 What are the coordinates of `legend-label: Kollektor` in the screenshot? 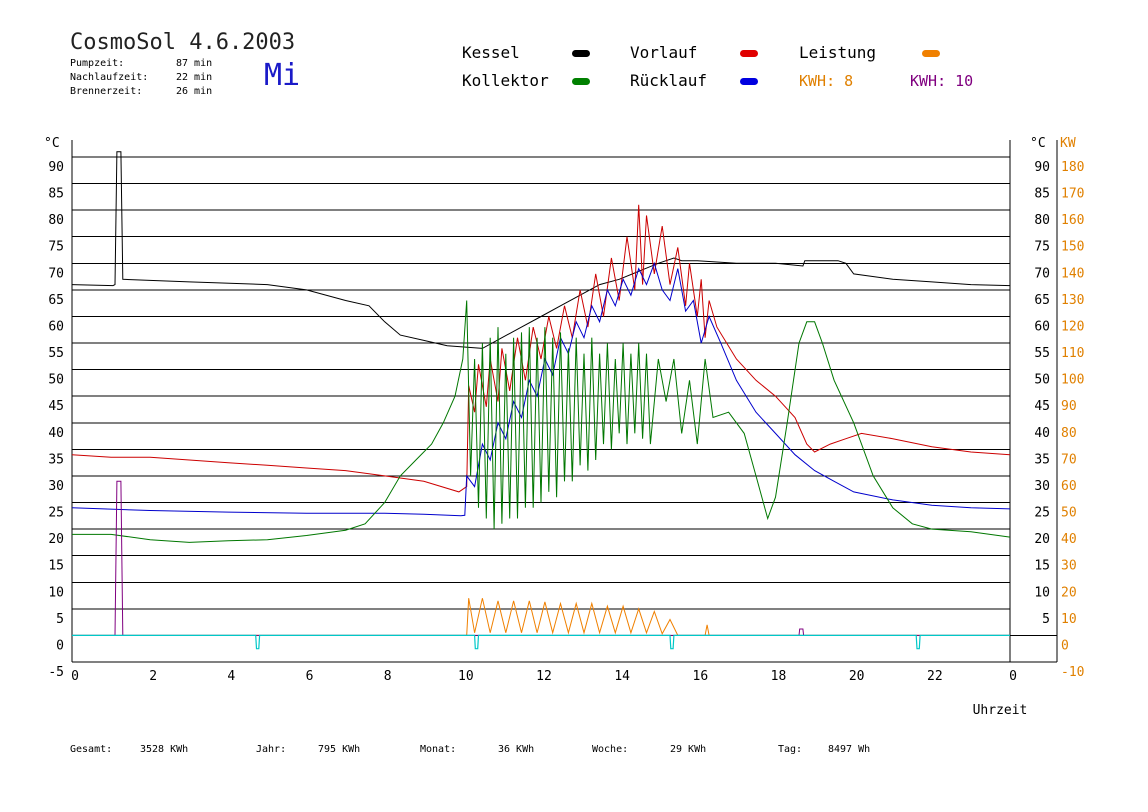 It's located at (505, 80).